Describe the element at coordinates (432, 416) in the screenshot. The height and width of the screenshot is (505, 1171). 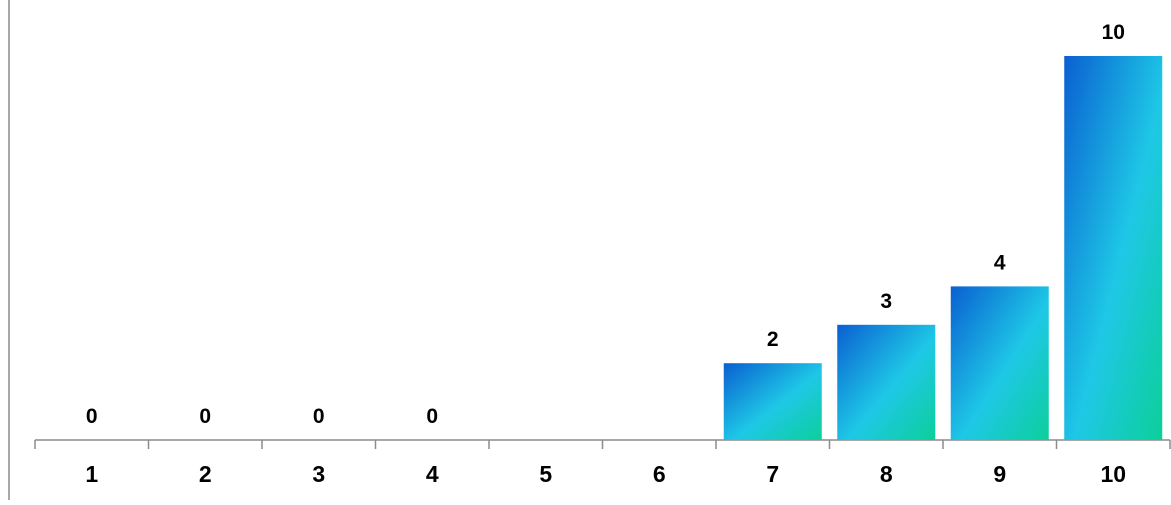
I see `data-label-4: 0` at that location.